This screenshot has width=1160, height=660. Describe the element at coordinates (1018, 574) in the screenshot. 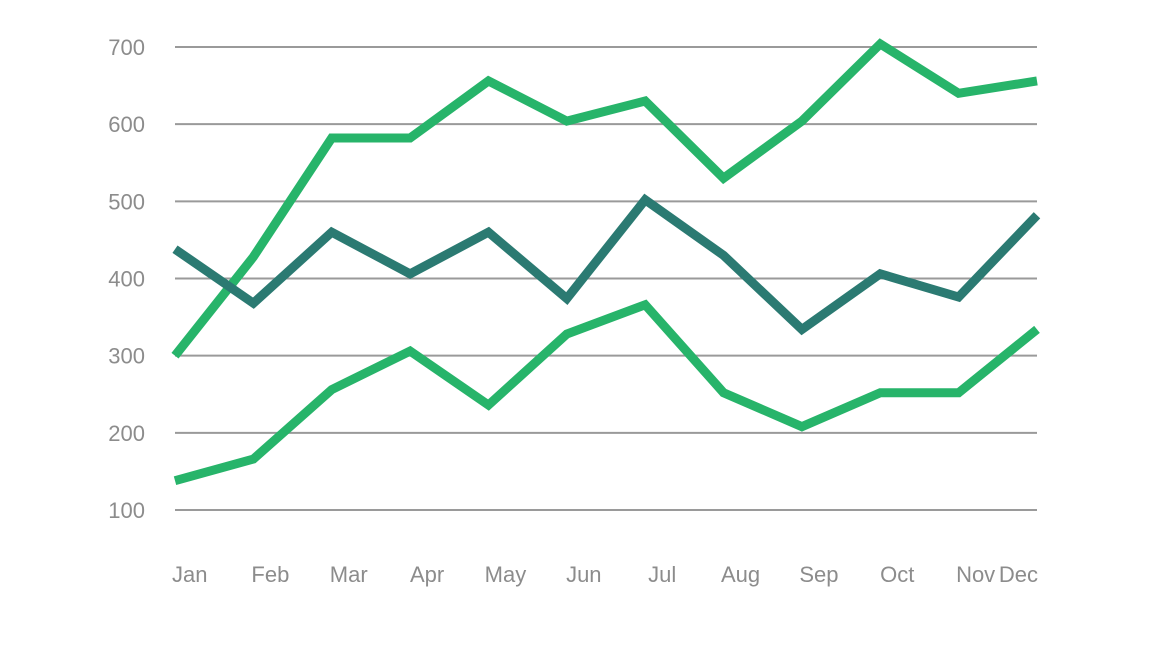

I see `x-tick-label: Dec` at that location.